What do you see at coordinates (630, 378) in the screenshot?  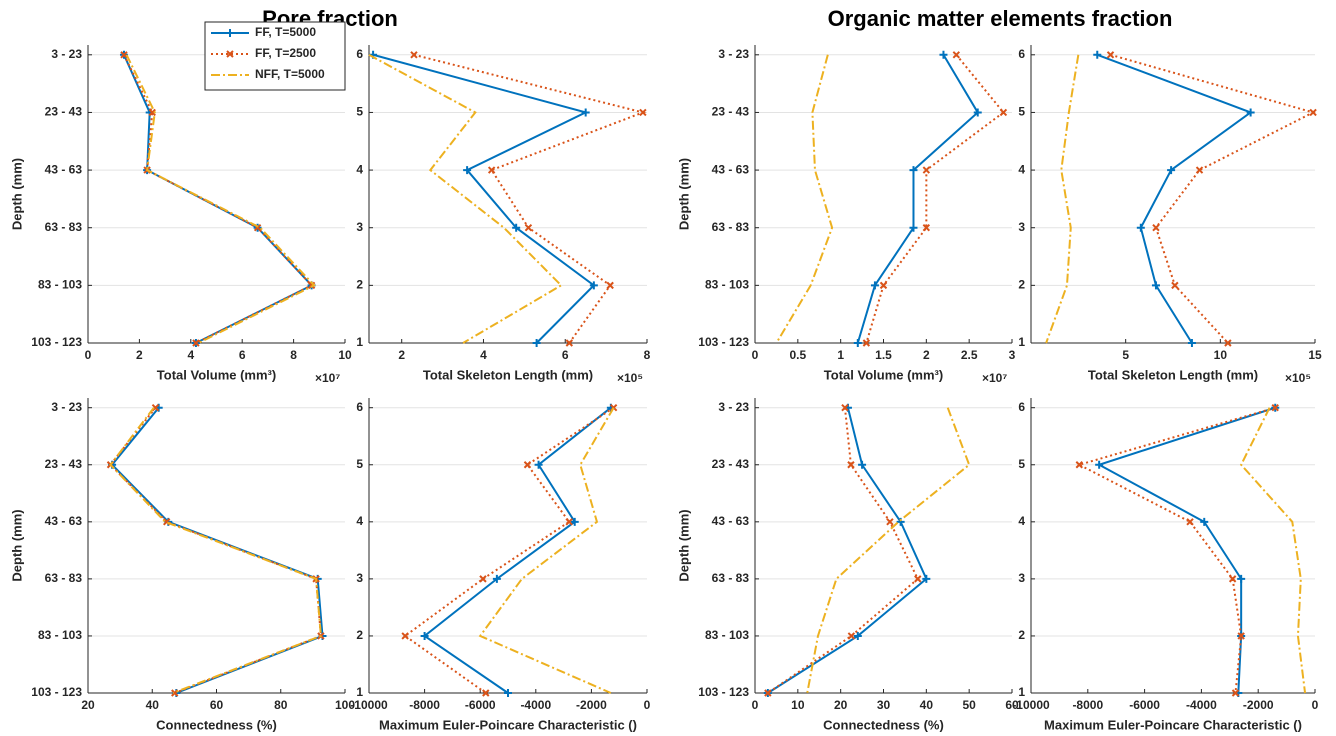 I see `x-exponent: ×10⁵` at bounding box center [630, 378].